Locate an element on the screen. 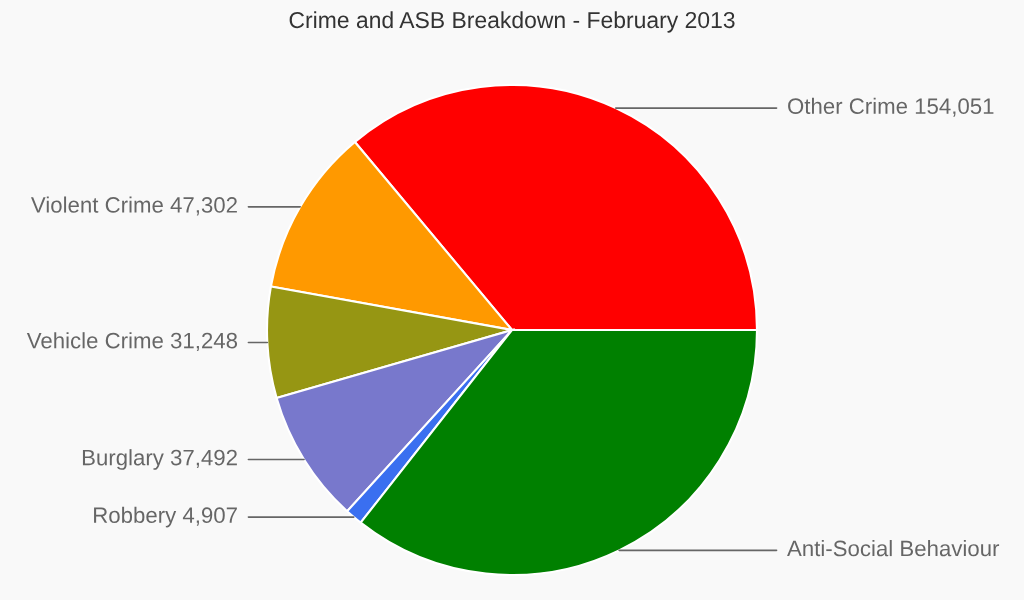 Image resolution: width=1024 pixels, height=600 pixels. slice-label: Violent Crime 47,302 is located at coordinates (133, 206).